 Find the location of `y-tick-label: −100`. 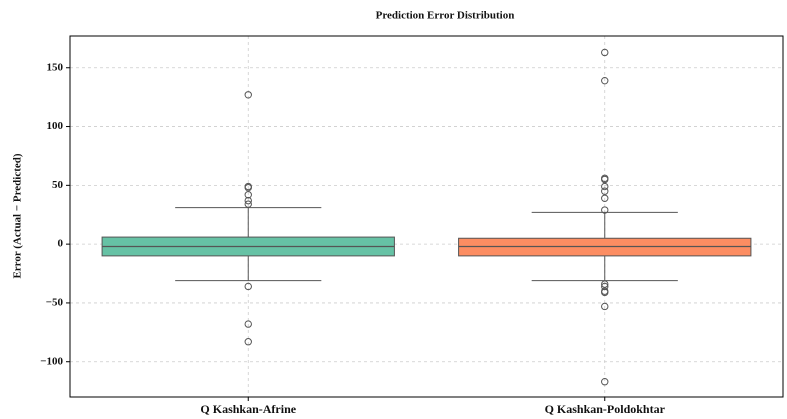

y-tick-label: −100 is located at coordinates (51, 361).